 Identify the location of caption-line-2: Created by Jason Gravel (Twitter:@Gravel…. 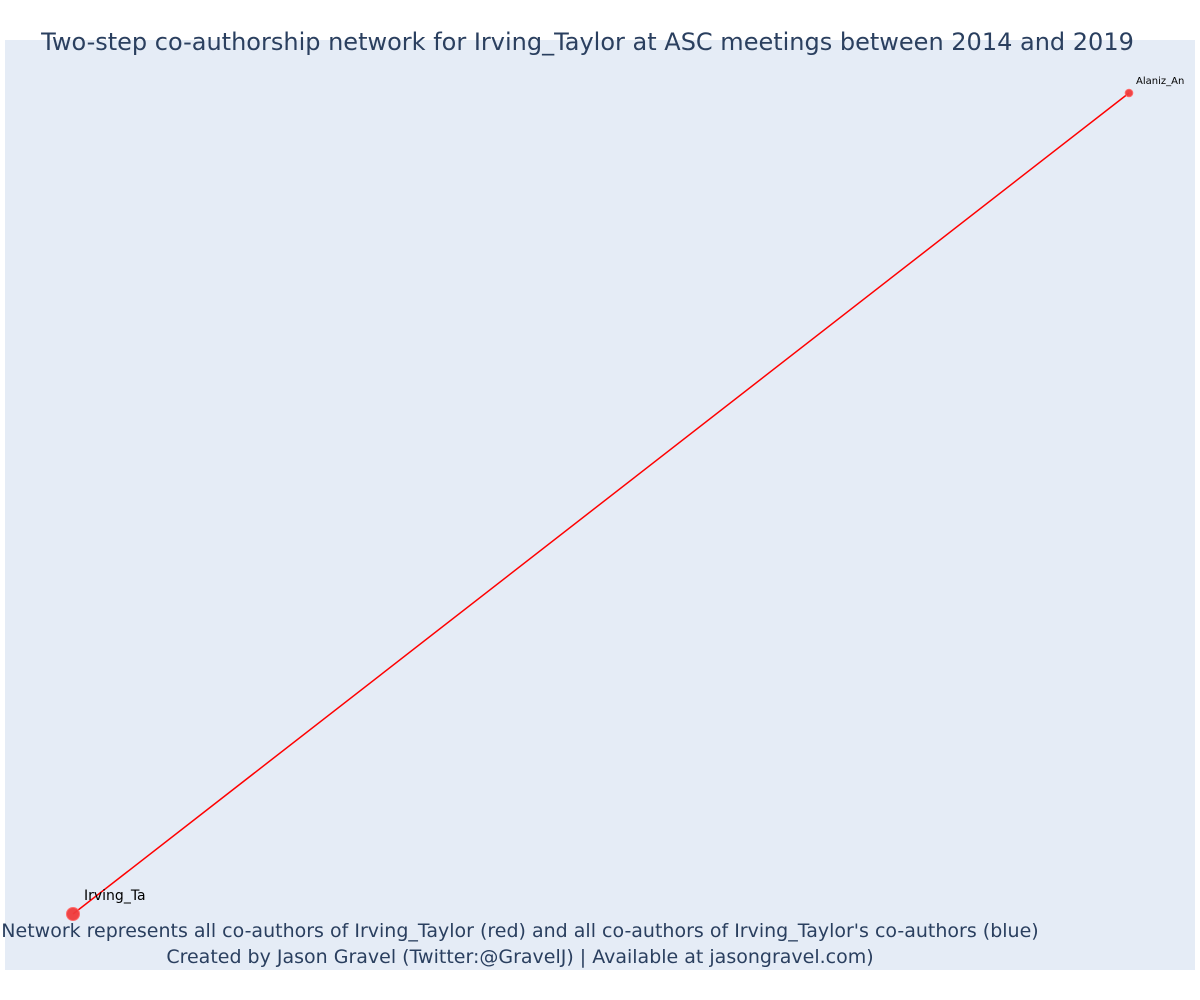
(520, 957).